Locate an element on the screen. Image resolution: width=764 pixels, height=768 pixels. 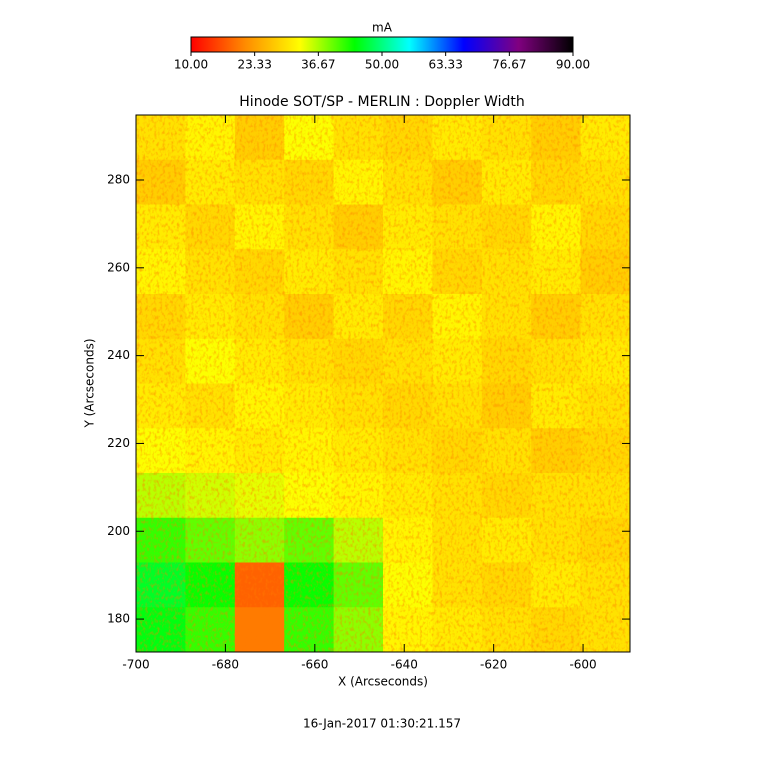
colorbar-tick-label: 36.67 is located at coordinates (318, 65).